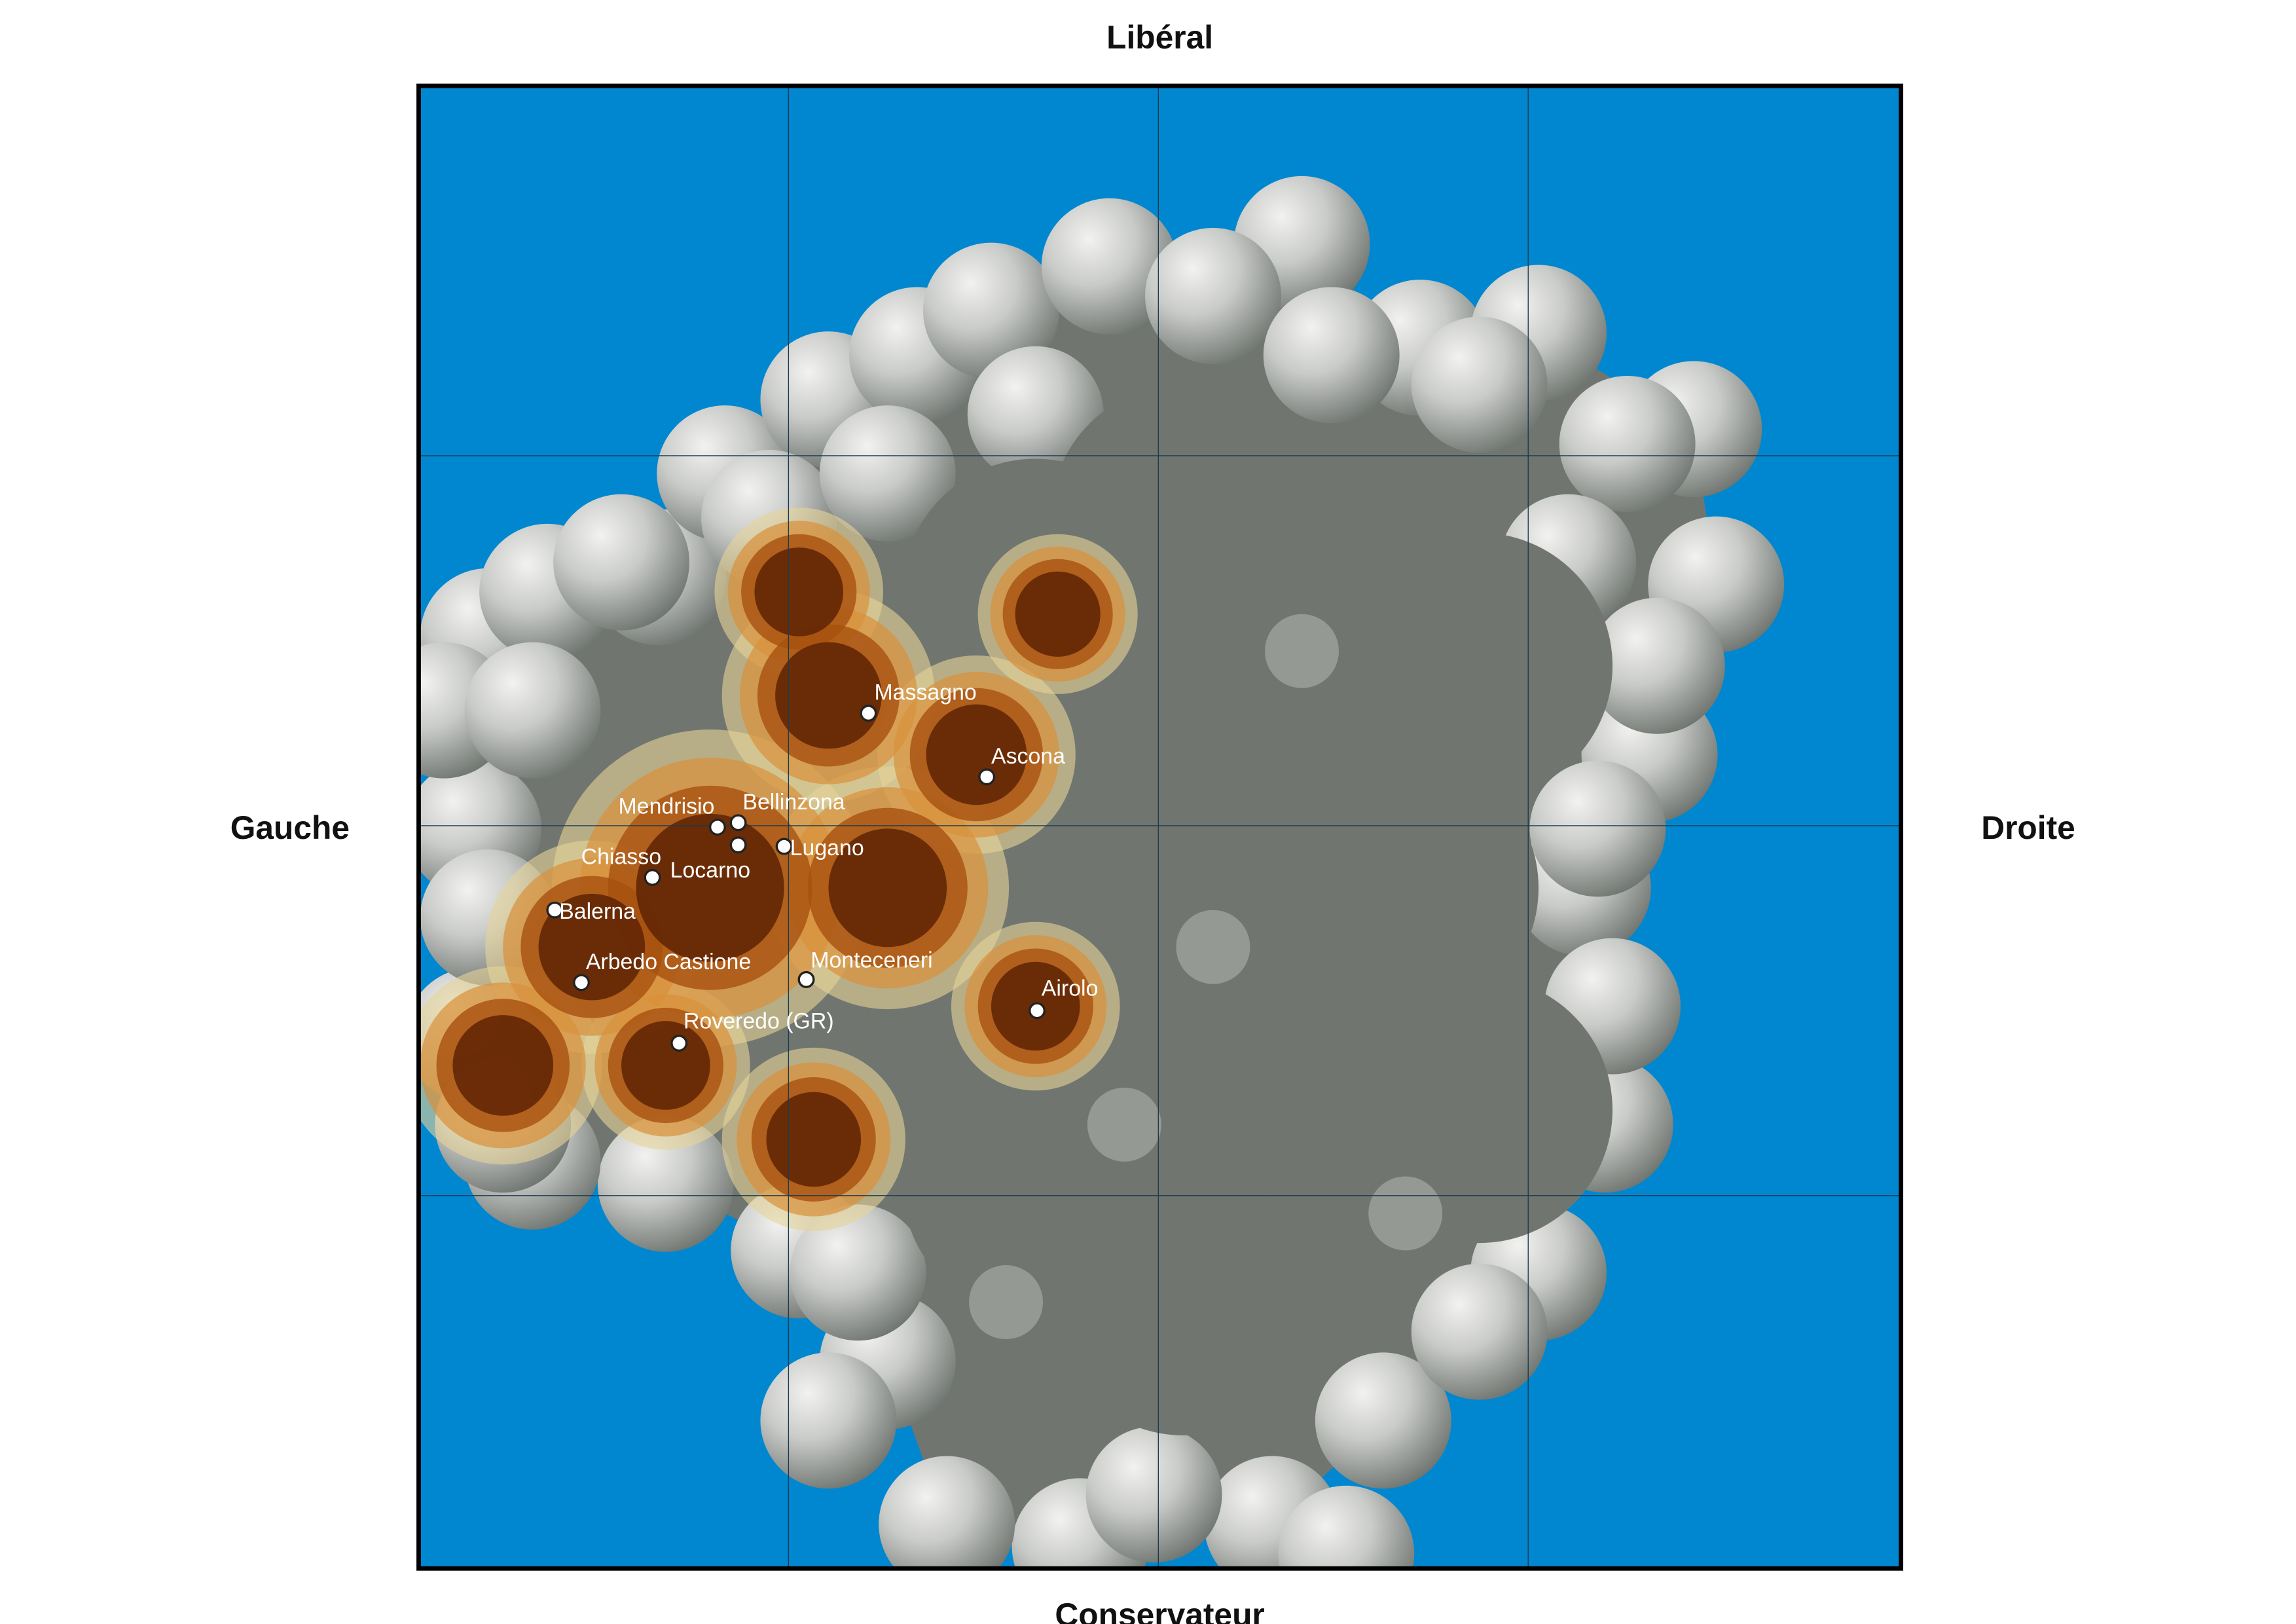 This screenshot has height=1624, width=2296. I want to click on place-label: Mendrisio, so click(667, 806).